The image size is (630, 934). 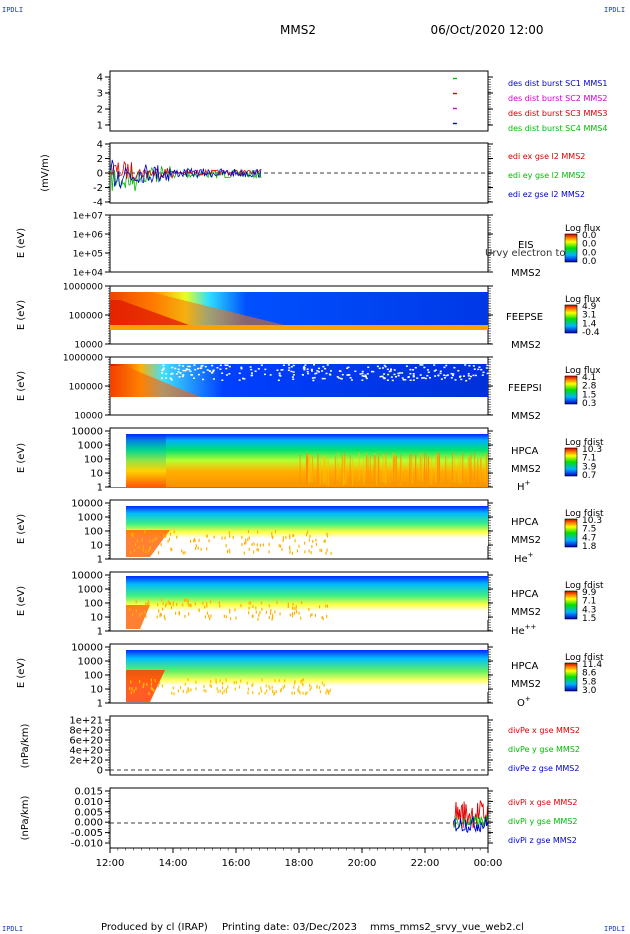 I want to click on panel-hpca-o: 10000 1000 100 10 1 E (eV) HPCA MMS2 O+, so click(x=278, y=676).